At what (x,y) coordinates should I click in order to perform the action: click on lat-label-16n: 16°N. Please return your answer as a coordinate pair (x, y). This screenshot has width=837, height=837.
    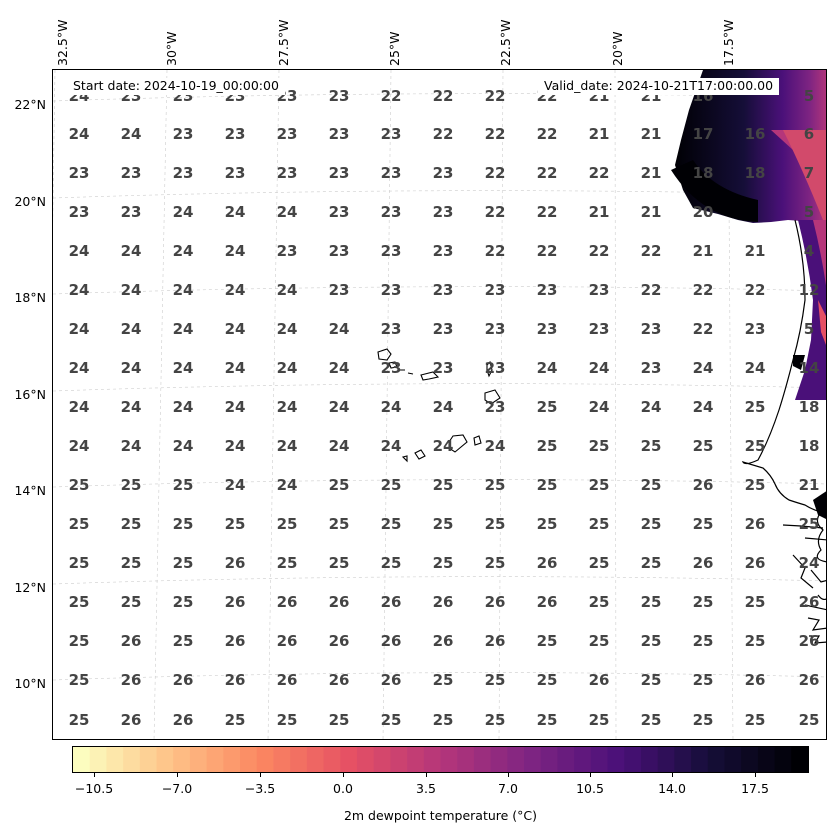
    Looking at the image, I should click on (30, 394).